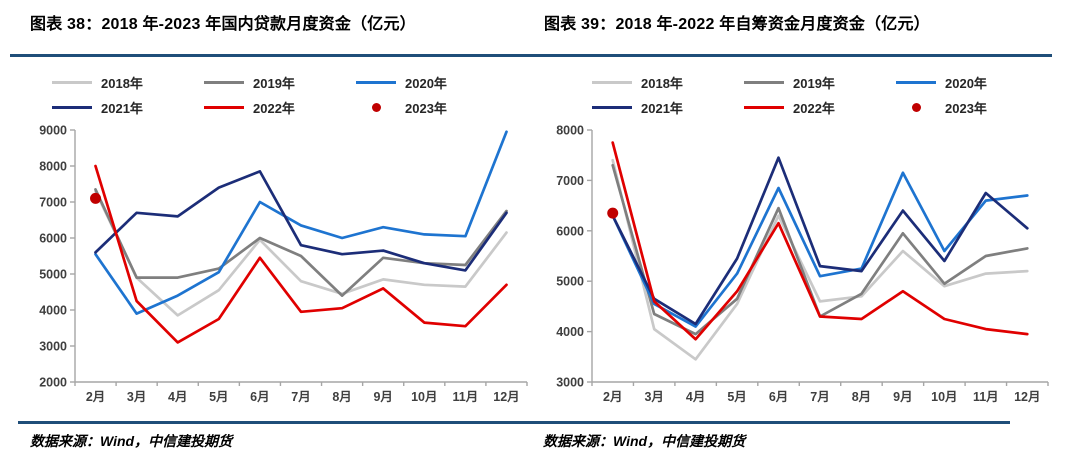 Image resolution: width=1080 pixels, height=466 pixels. I want to click on bottom-divider-line, so click(514, 422).